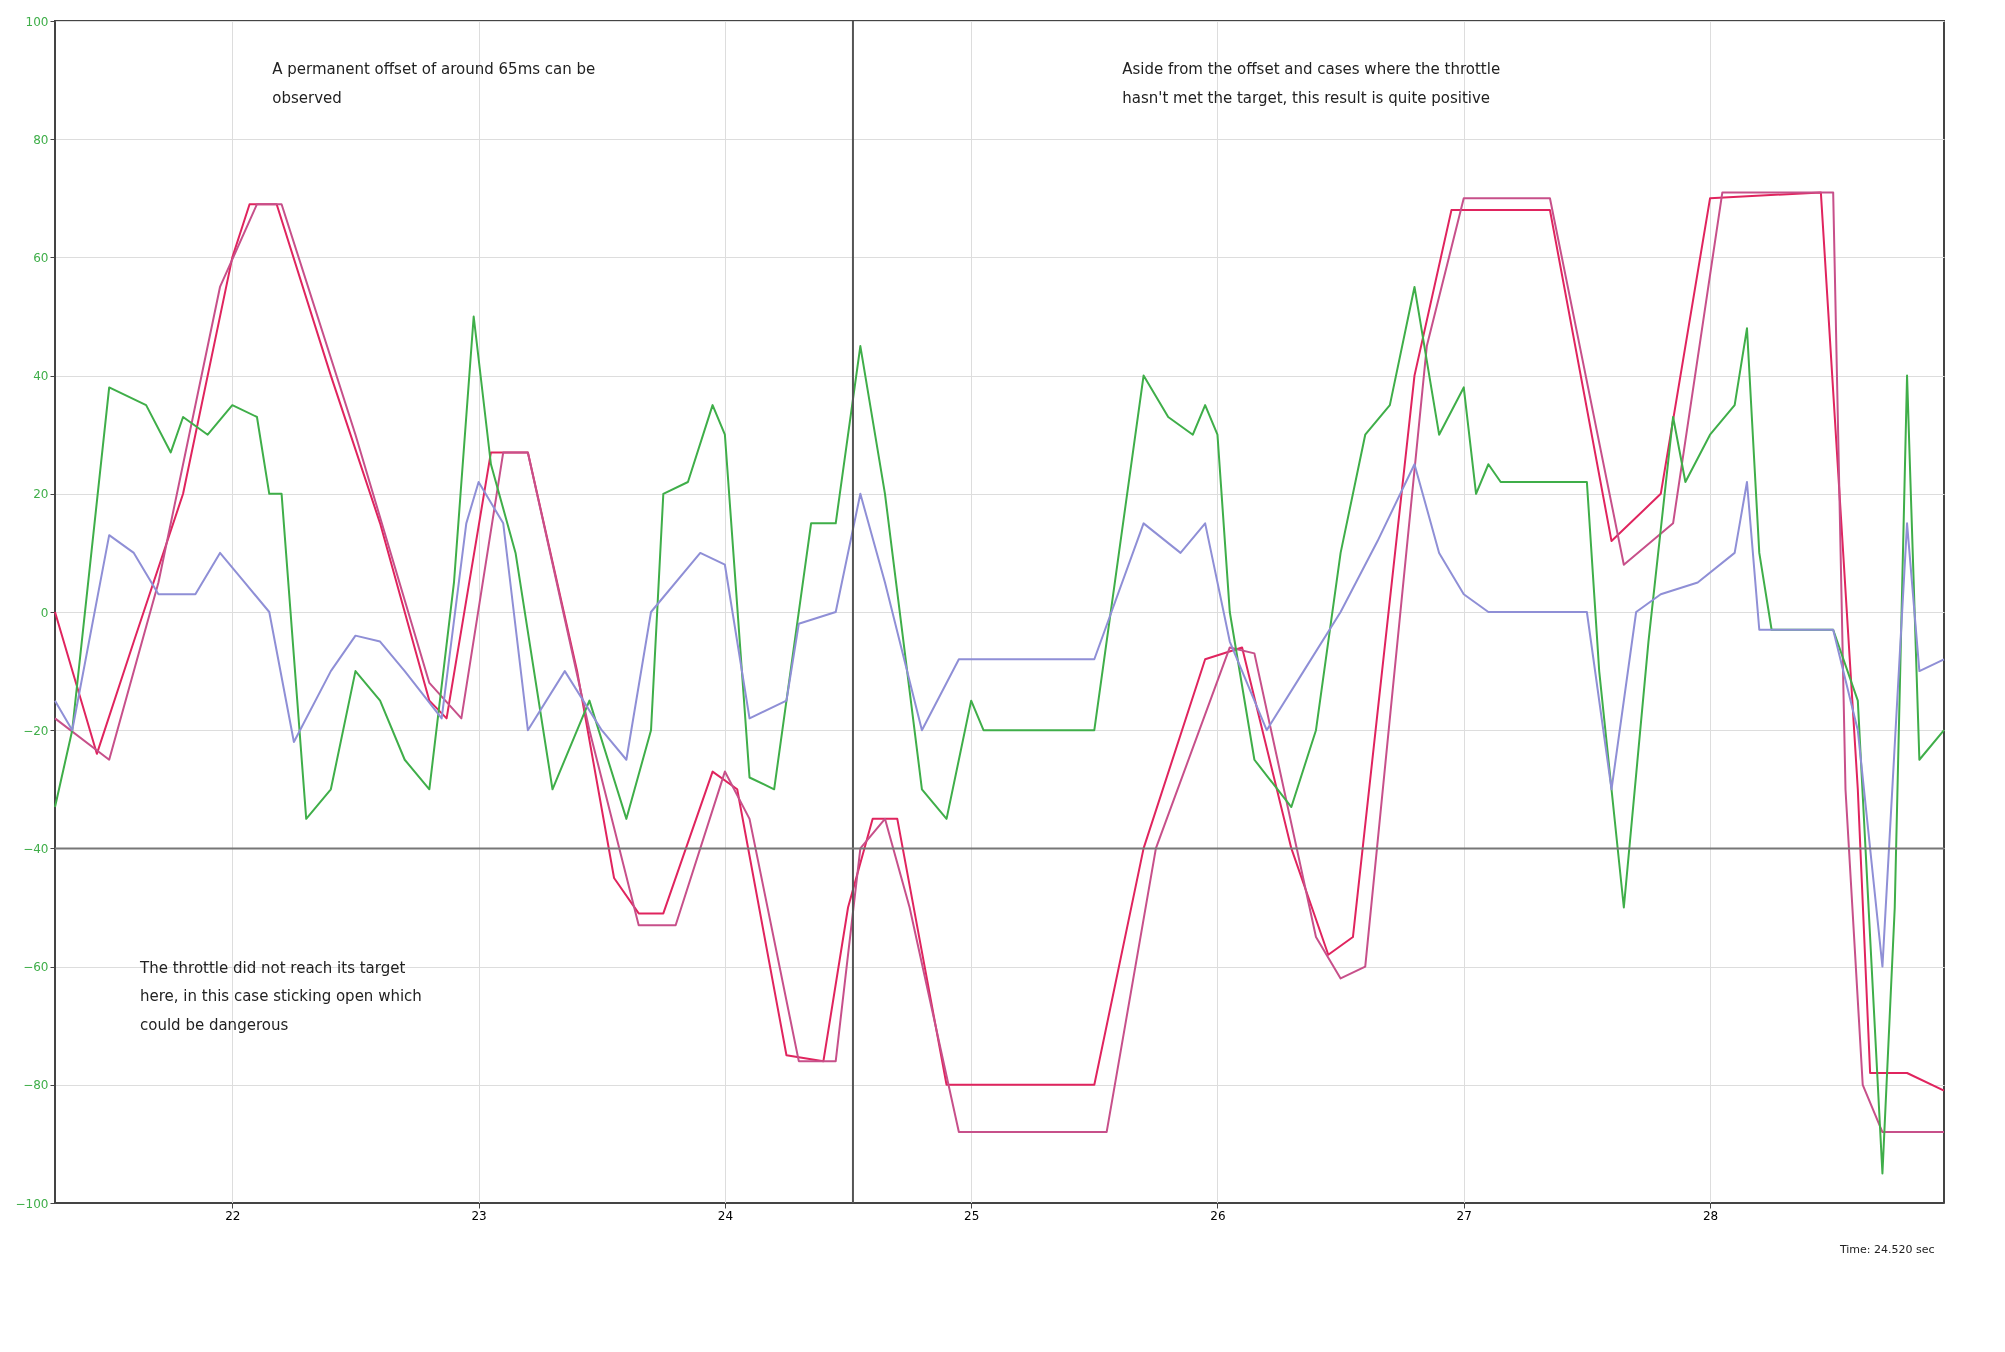 The height and width of the screenshot is (1352, 2005). I want to click on x-tick-label: 28, so click(1710, 1215).